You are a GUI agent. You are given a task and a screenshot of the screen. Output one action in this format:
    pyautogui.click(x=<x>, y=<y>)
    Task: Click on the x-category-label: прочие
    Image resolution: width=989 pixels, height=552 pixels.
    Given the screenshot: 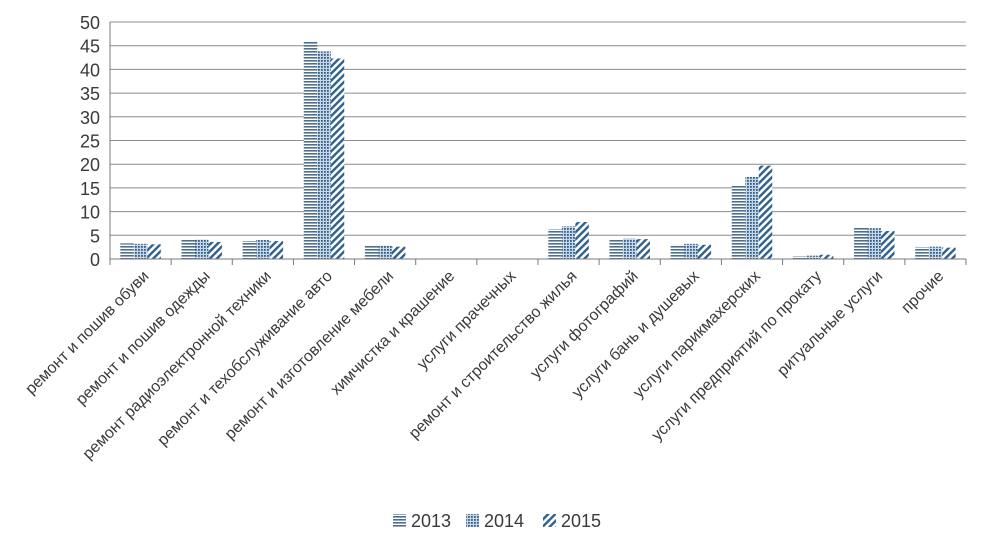 What is the action you would take?
    pyautogui.click(x=922, y=292)
    